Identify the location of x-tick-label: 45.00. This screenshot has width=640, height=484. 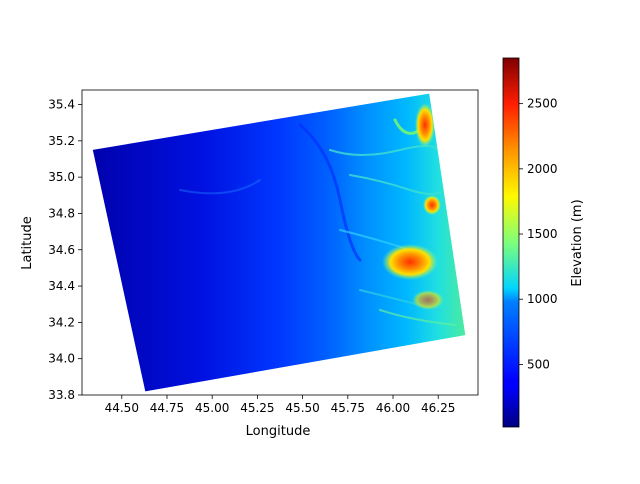
(212, 408).